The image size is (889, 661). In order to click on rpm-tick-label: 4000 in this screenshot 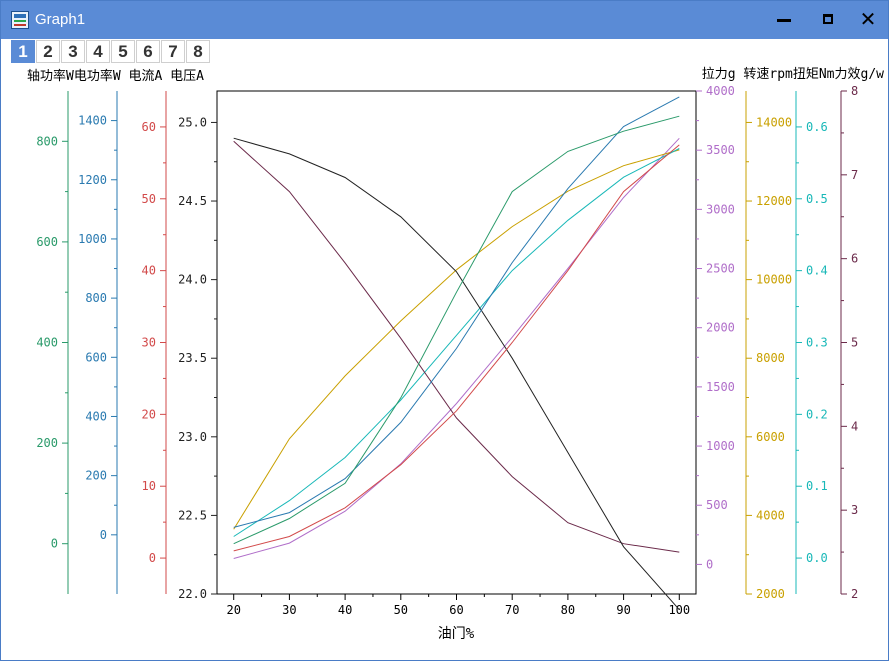, I will do `click(770, 515)`.